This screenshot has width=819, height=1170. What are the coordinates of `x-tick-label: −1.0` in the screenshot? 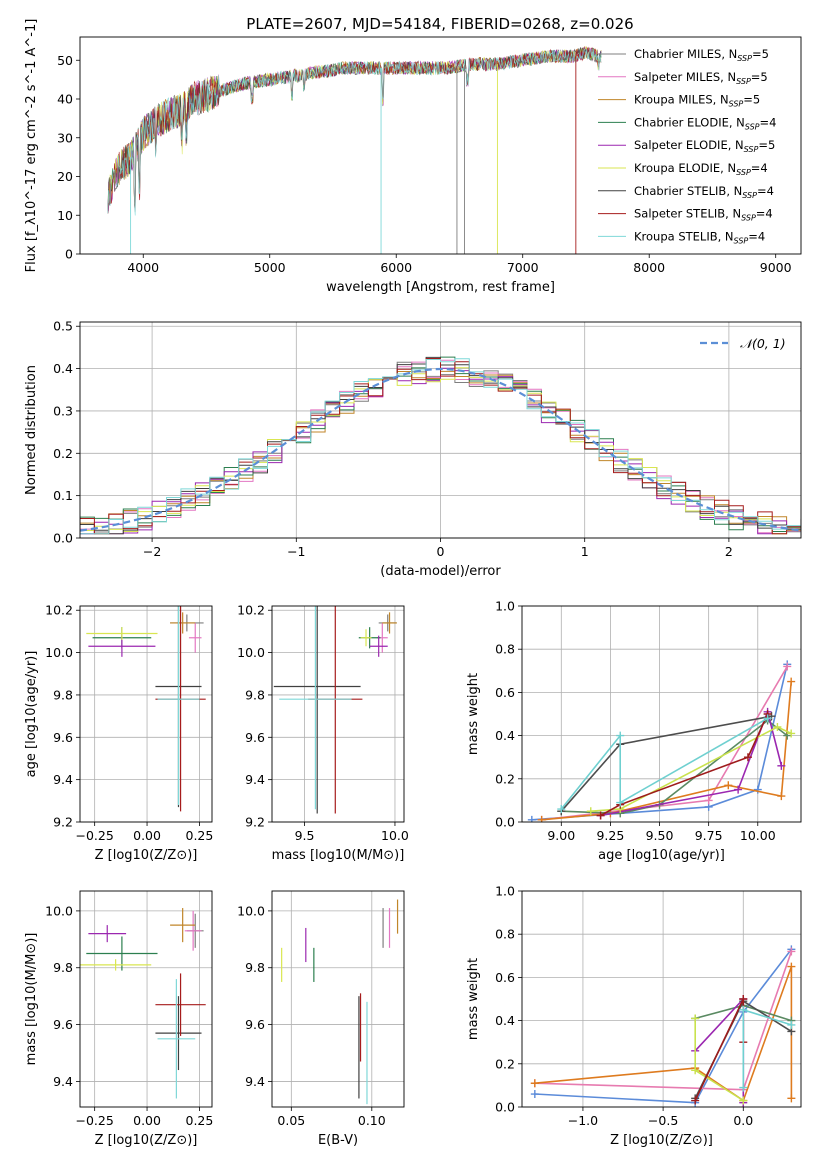 It's located at (583, 1120).